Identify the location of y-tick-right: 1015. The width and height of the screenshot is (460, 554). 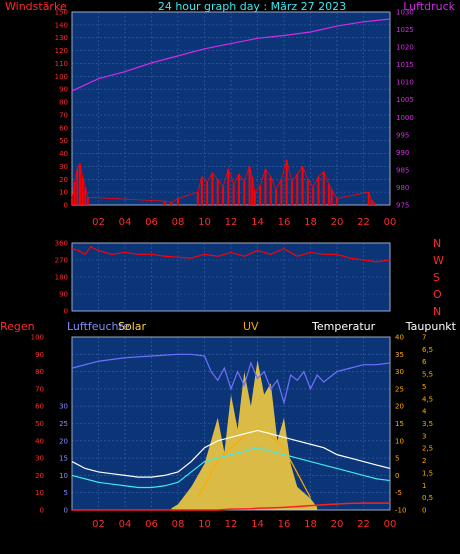
(405, 65).